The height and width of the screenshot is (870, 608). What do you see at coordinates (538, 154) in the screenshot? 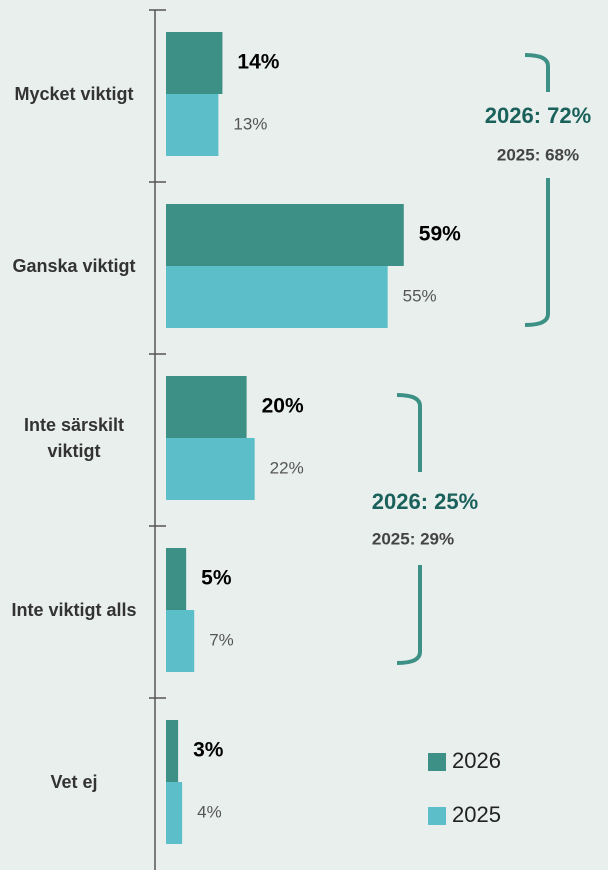
I see `annotation: 2025: 68%` at bounding box center [538, 154].